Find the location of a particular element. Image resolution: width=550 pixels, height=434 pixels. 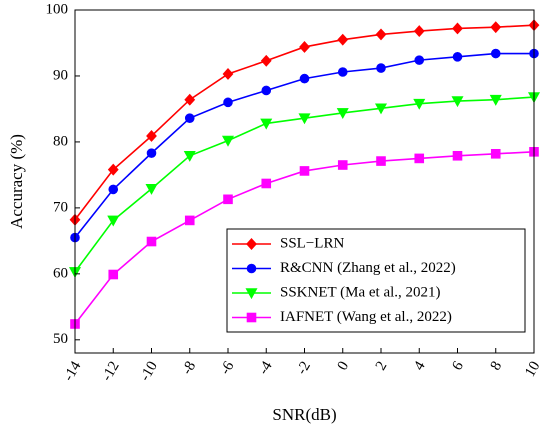

legend-entry: SSL−LRN is located at coordinates (288, 243).